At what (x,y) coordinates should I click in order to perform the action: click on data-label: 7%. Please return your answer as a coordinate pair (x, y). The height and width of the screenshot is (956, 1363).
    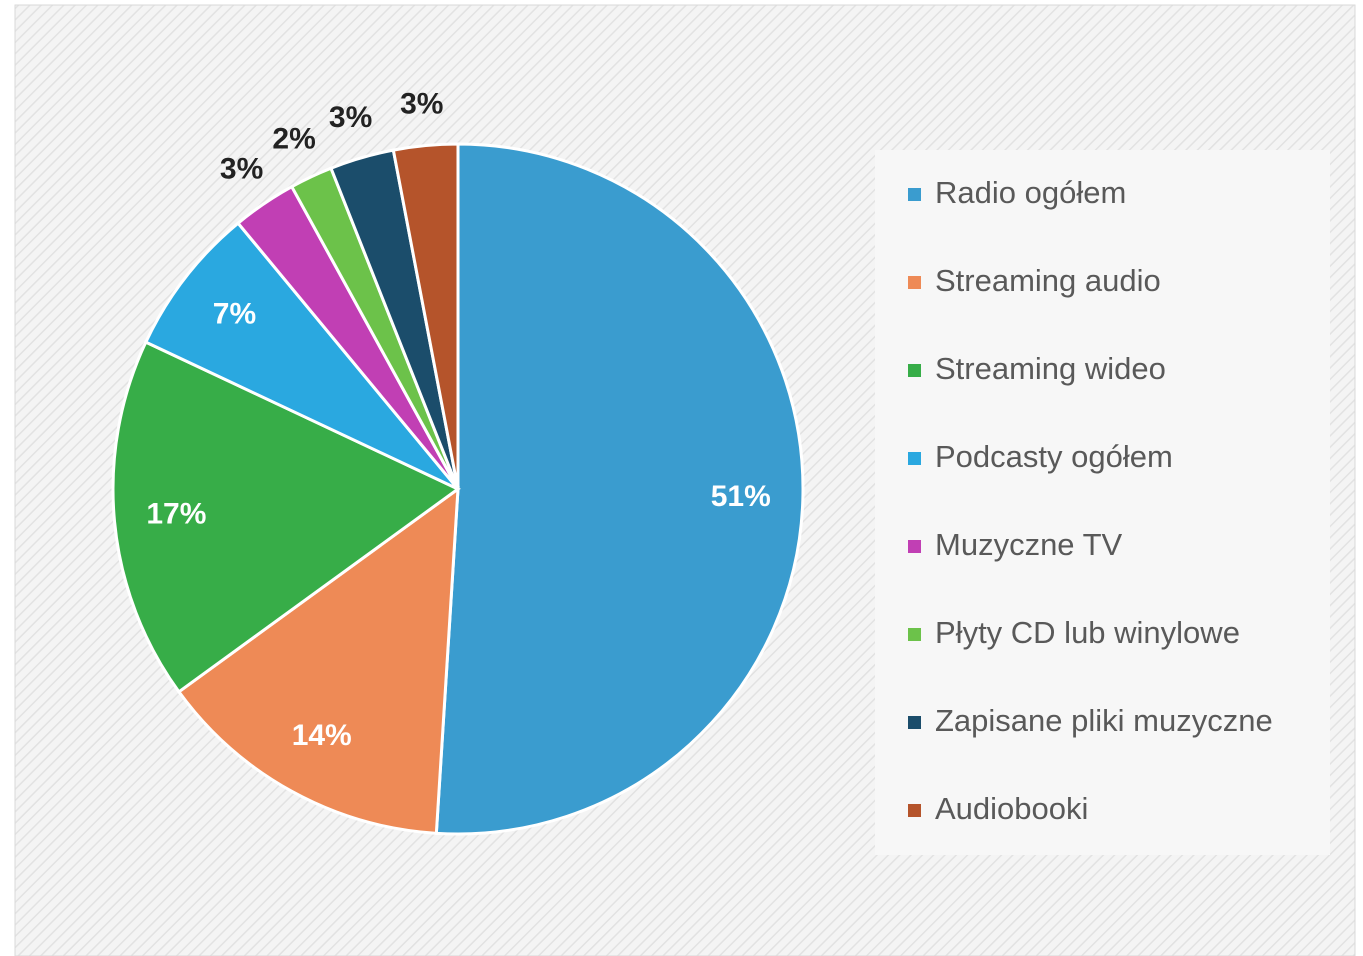
    Looking at the image, I should click on (234, 314).